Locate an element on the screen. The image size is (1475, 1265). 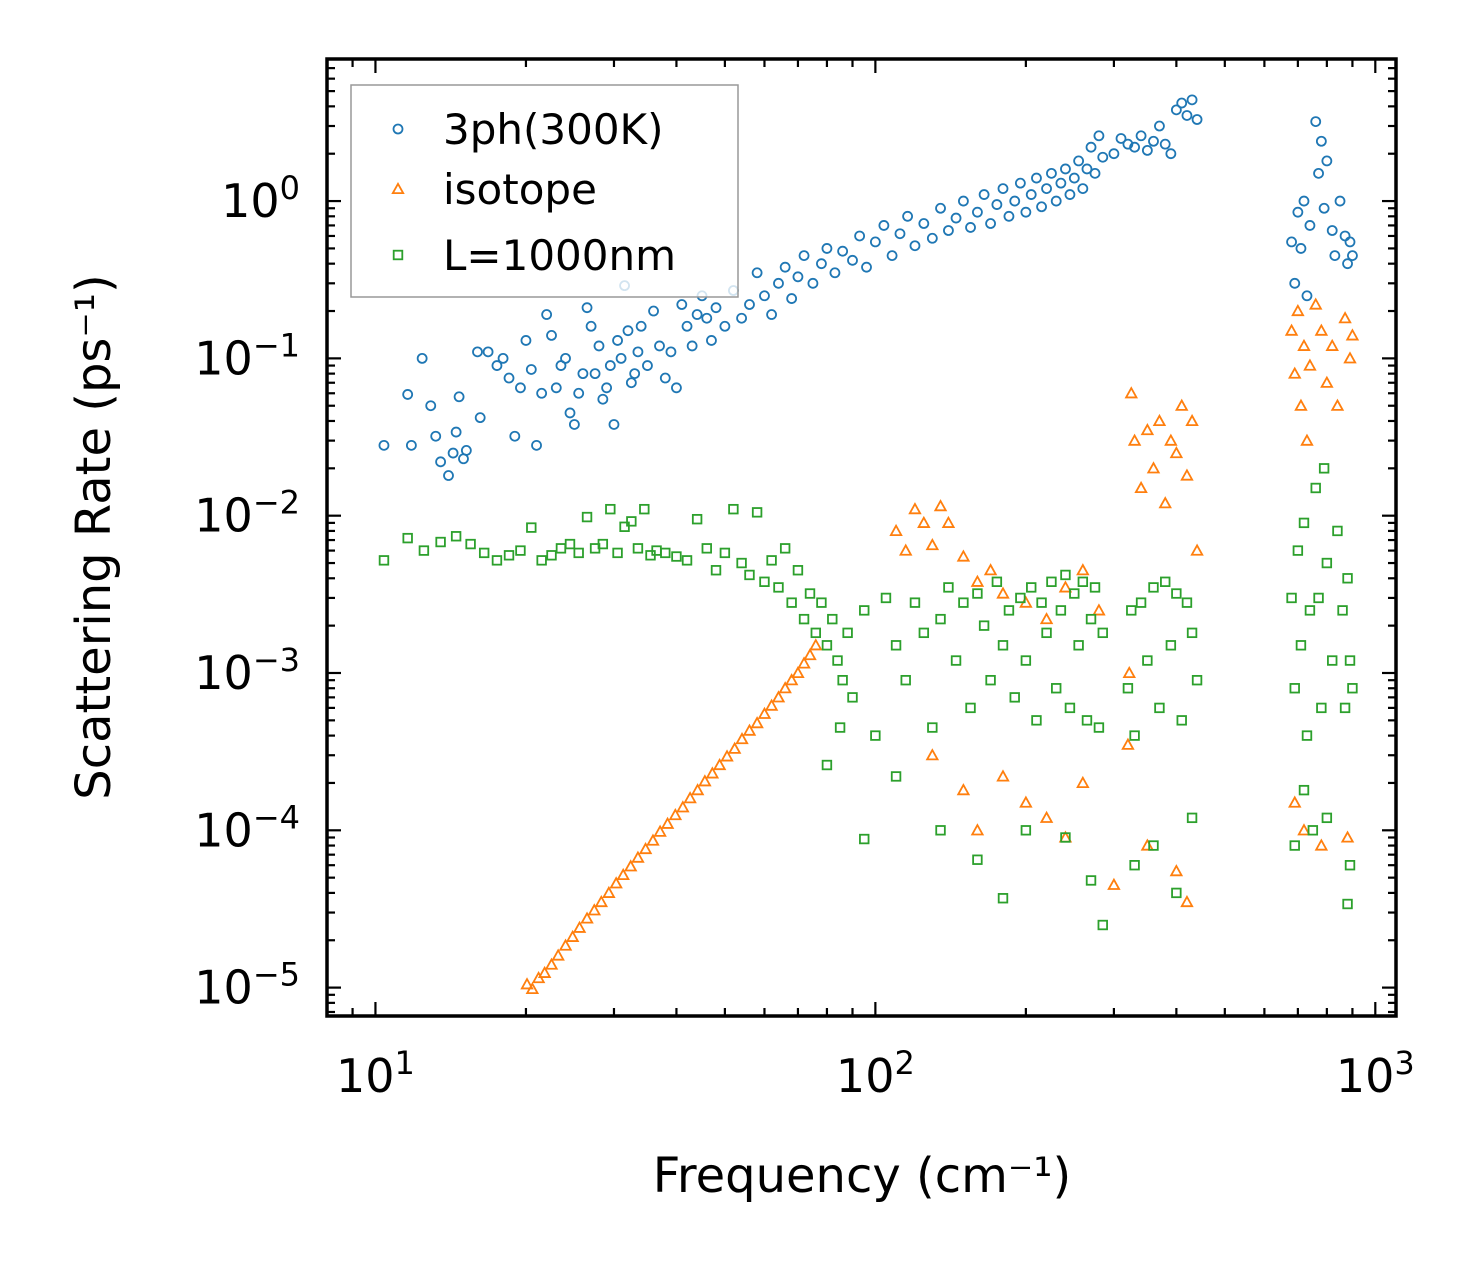
legend-label: L=1000nm is located at coordinates (559, 255).